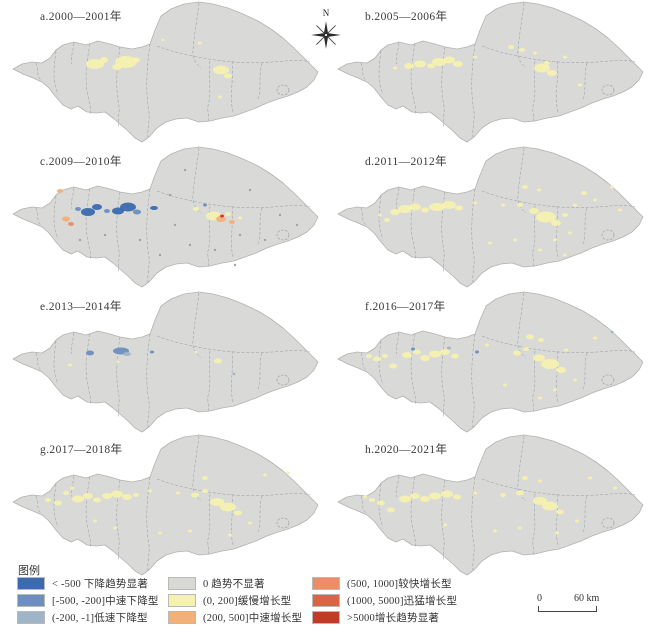 The height and width of the screenshot is (625, 650). Describe the element at coordinates (567, 609) in the screenshot. I see `scale-bar-line` at that location.